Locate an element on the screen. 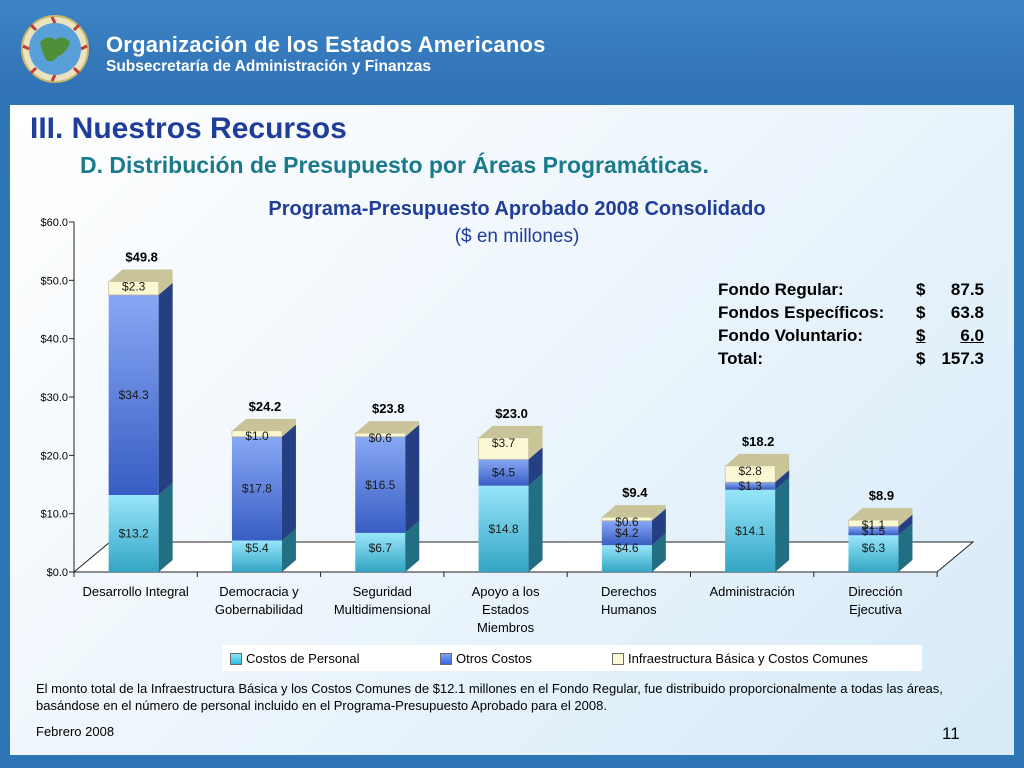 The width and height of the screenshot is (1024, 768). total-label: $24.2 is located at coordinates (265, 406).